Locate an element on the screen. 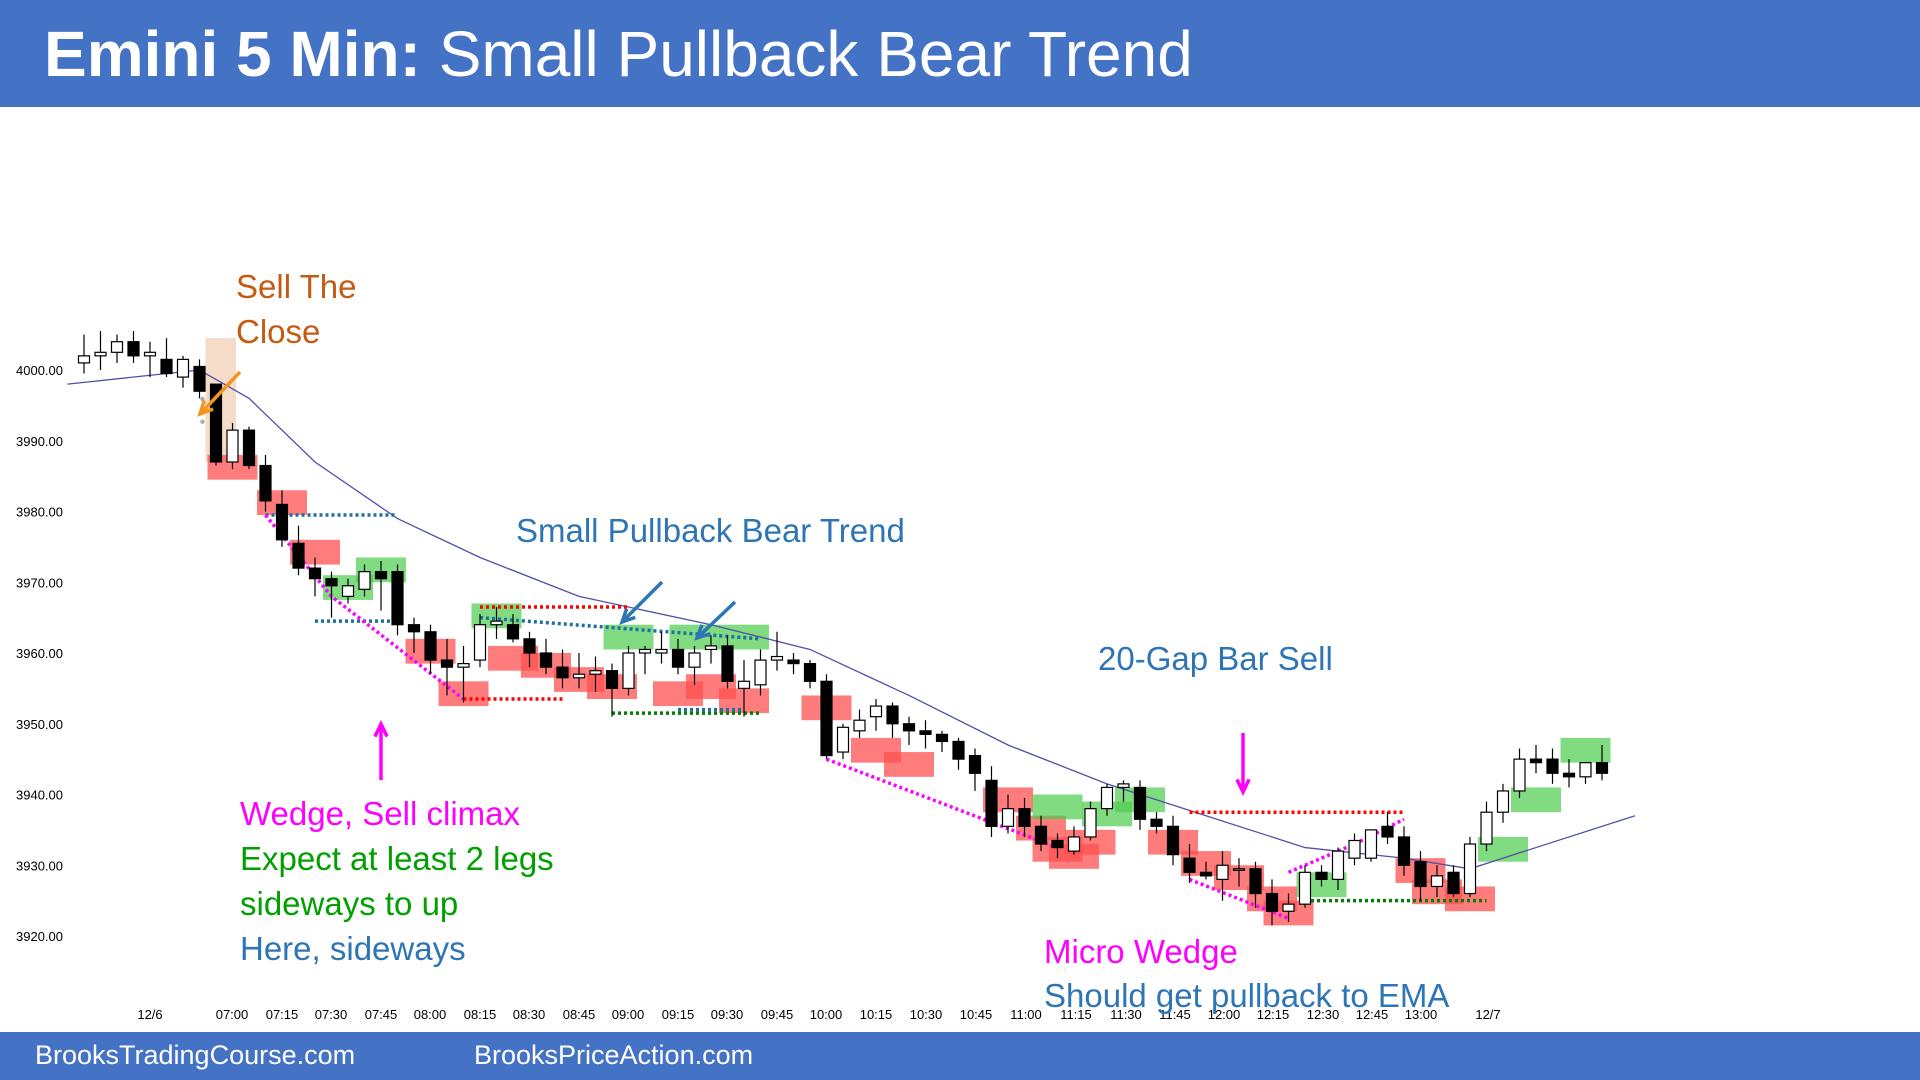 This screenshot has width=1920, height=1080. pullback-arrow-left is located at coordinates (642, 602).